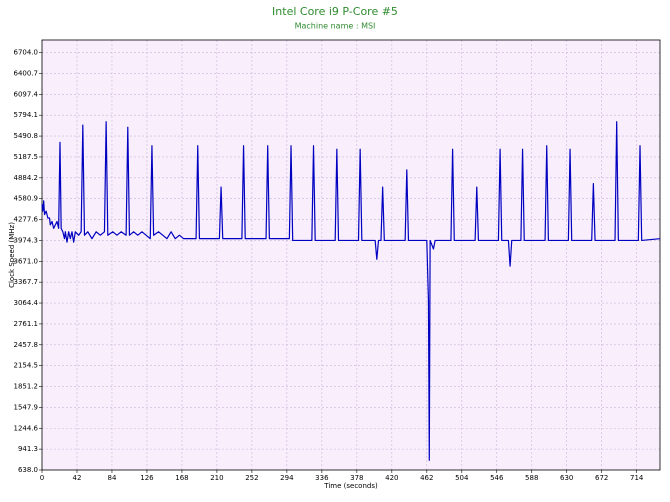 This screenshot has height=502, width=670. I want to click on x-tick-label: 462, so click(426, 478).